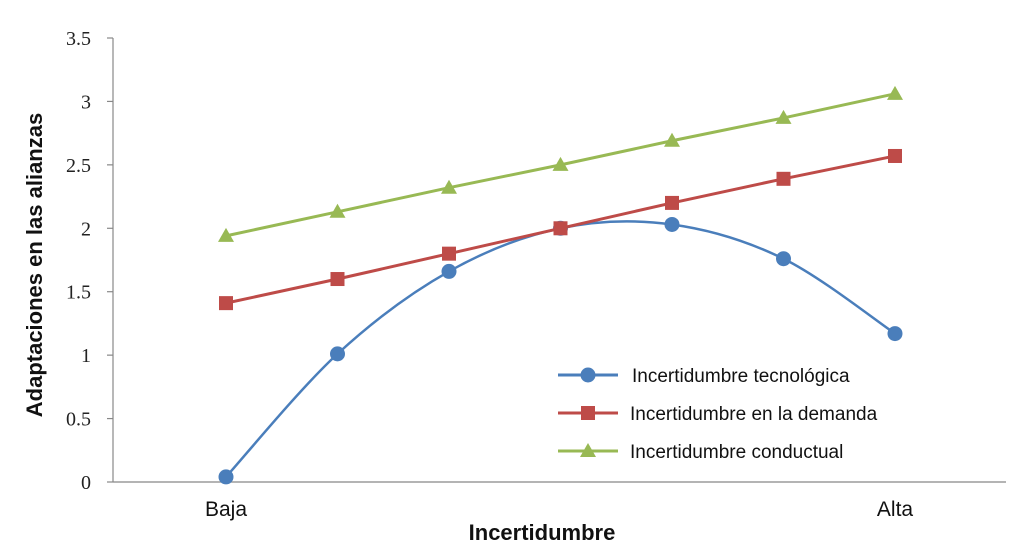  What do you see at coordinates (754, 414) in the screenshot?
I see `legend-label: Incertidumbre en la demanda` at bounding box center [754, 414].